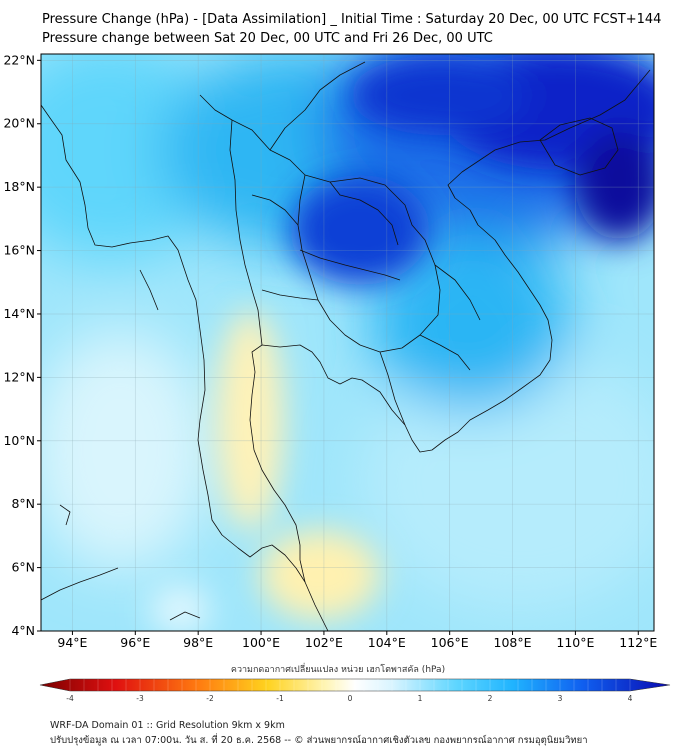  What do you see at coordinates (638, 642) in the screenshot?
I see `lon-tick-label: 112°E` at bounding box center [638, 642].